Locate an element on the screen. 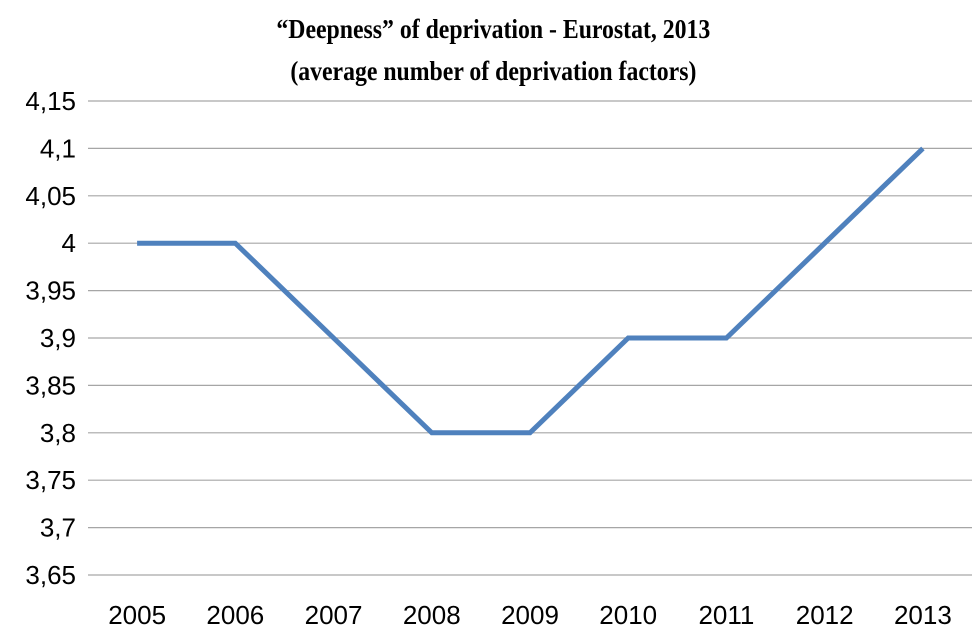 Image resolution: width=974 pixels, height=631 pixels. y-tick-label: 3,8 is located at coordinates (58, 433).